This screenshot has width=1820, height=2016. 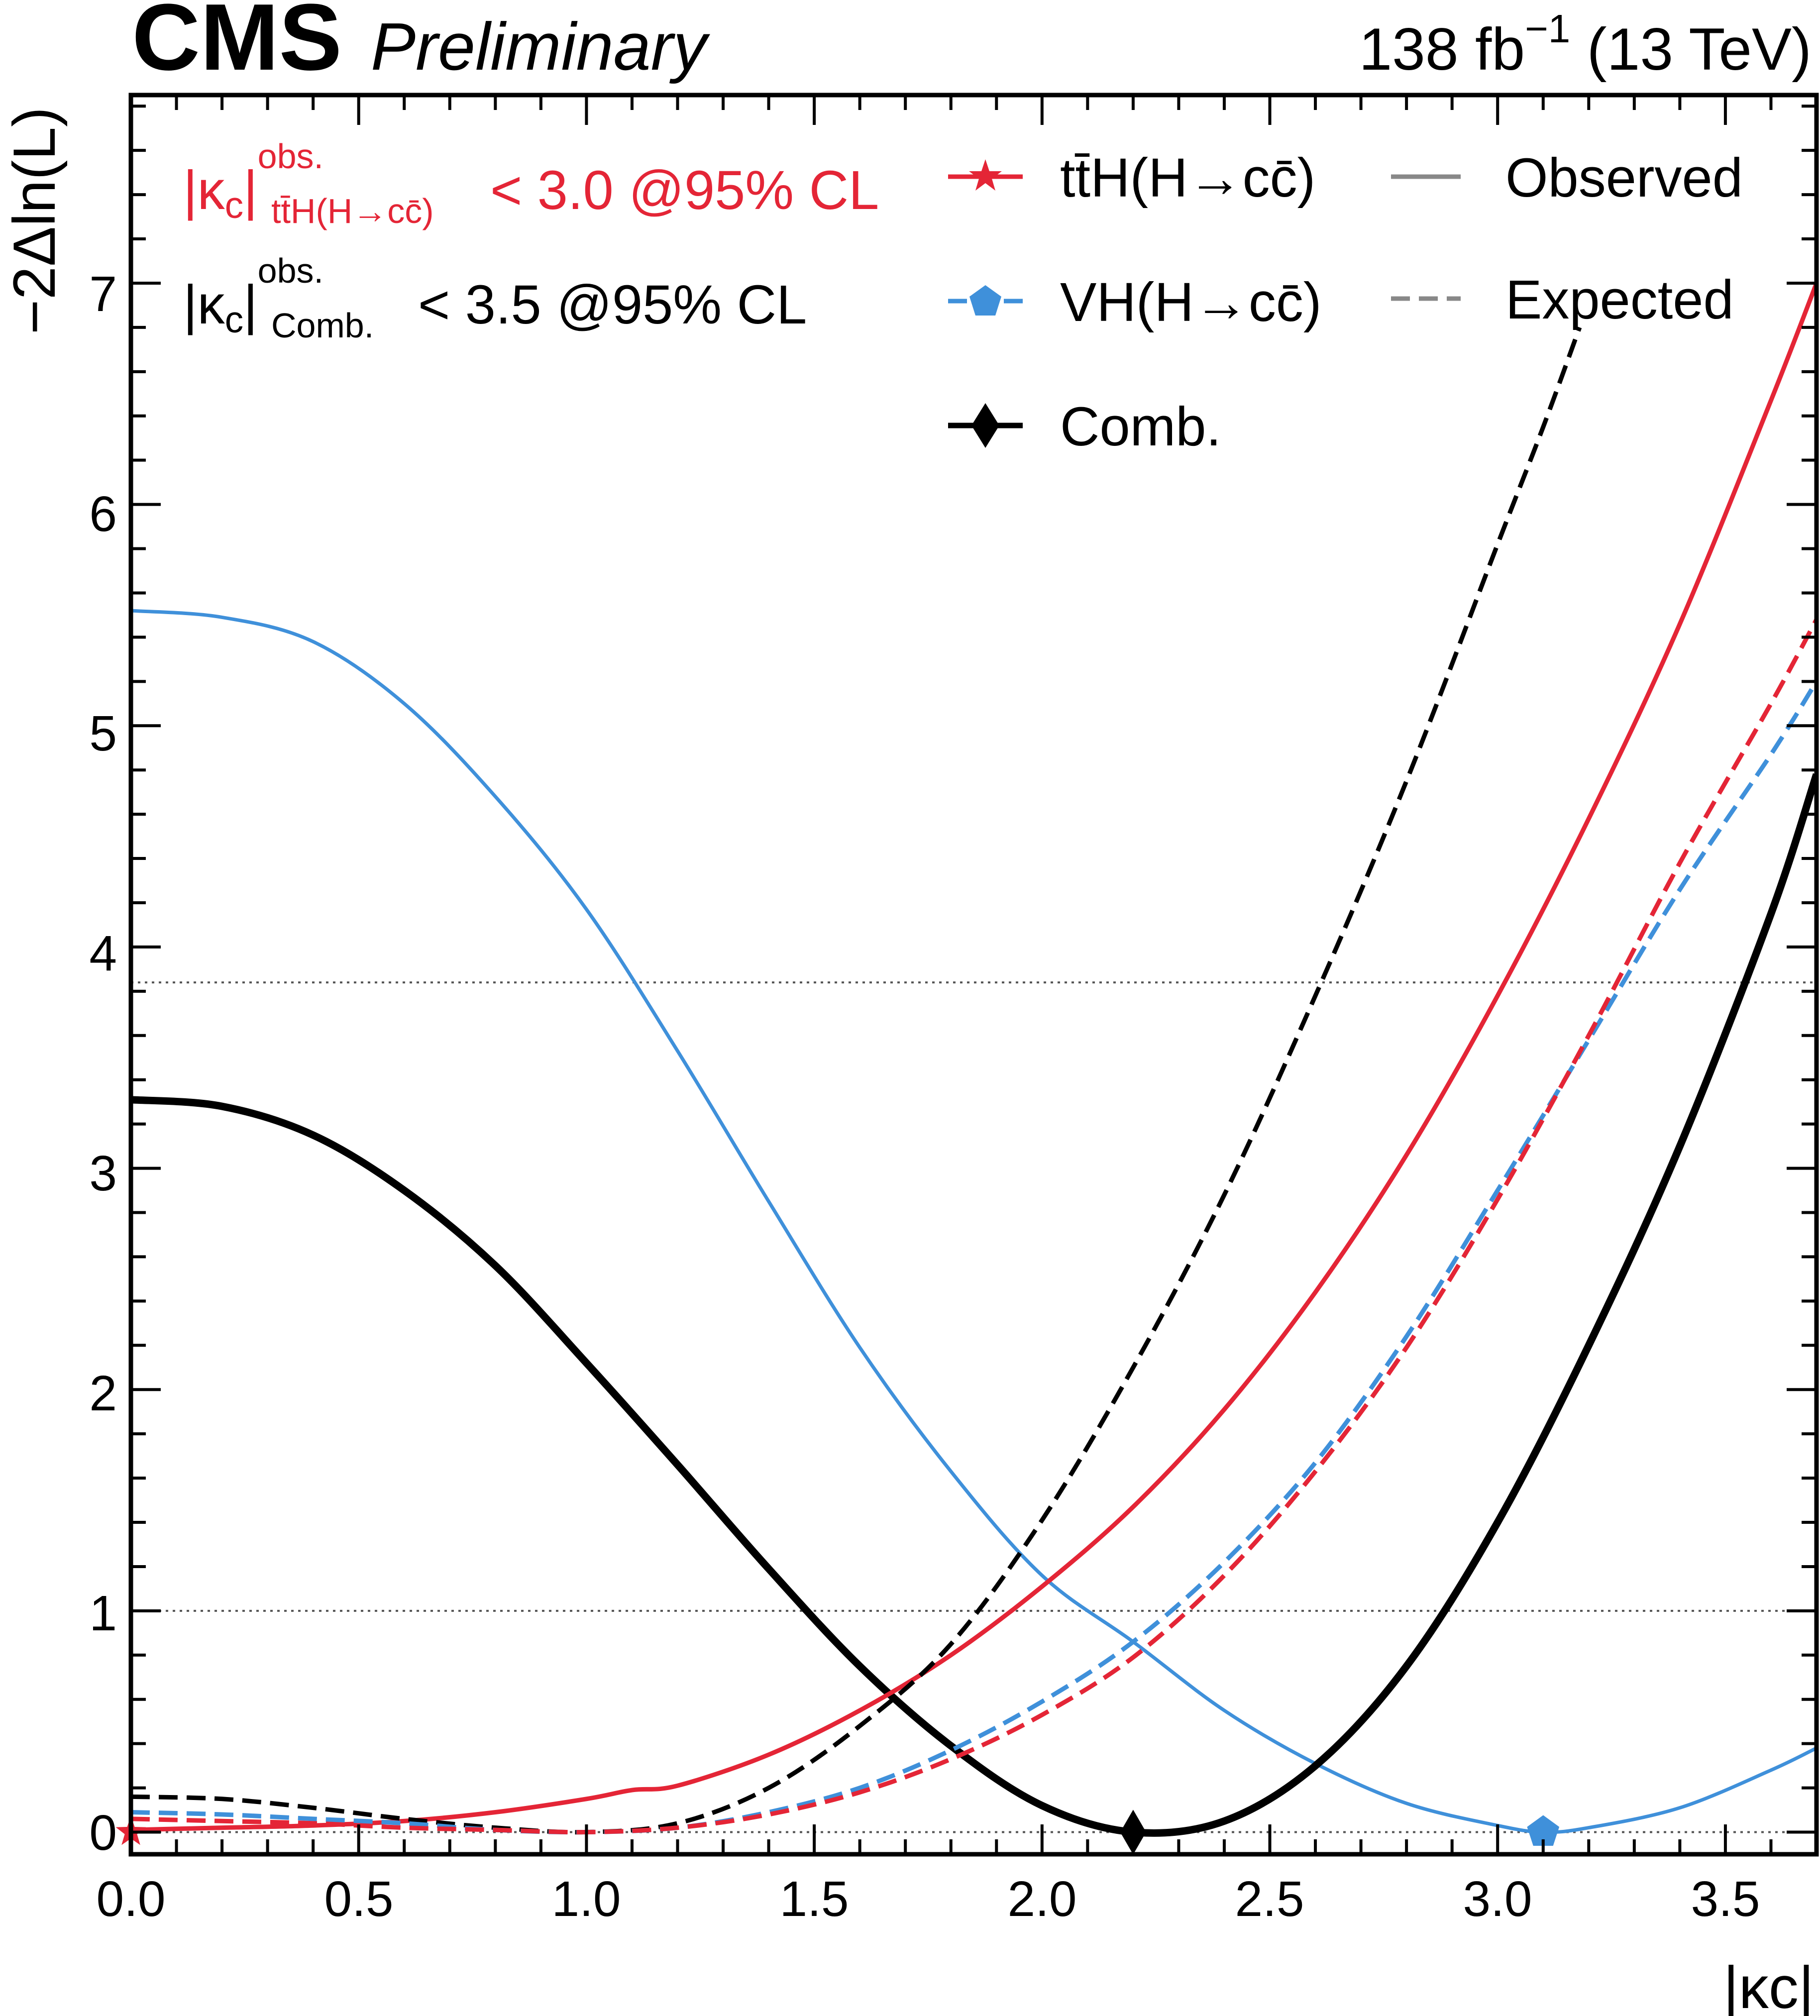 I want to click on tth-limit-kappa-sub: c, so click(x=234, y=205).